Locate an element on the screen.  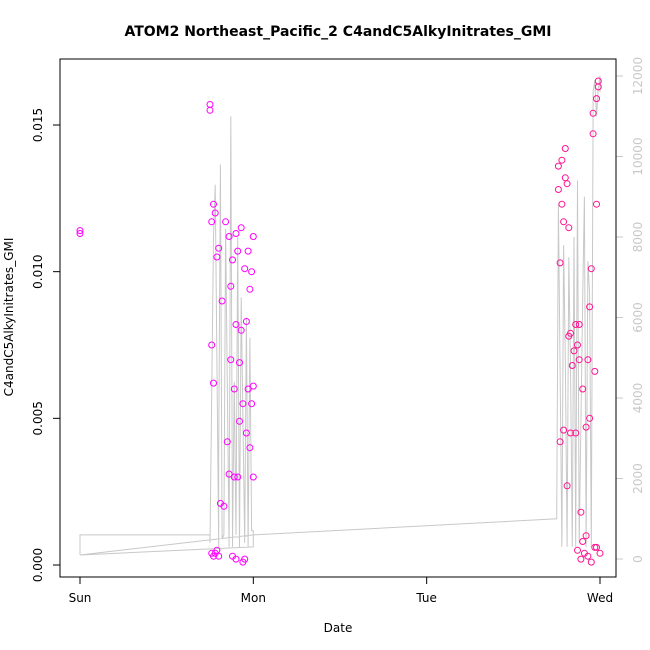
y2-tick-label: 2000 is located at coordinates (638, 478).